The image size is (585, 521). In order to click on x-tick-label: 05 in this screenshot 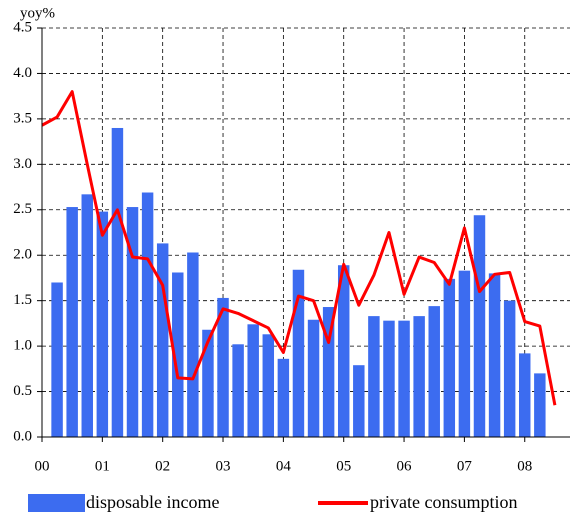, I will do `click(343, 466)`.